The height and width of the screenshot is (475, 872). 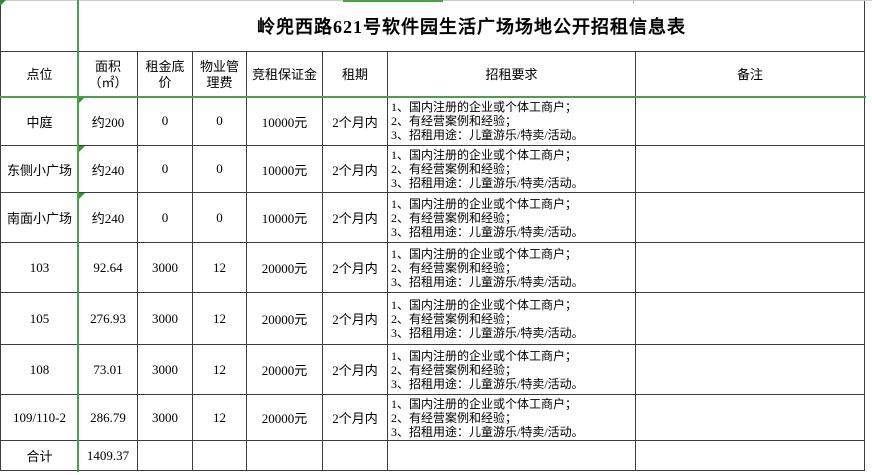 What do you see at coordinates (108, 121) in the screenshot?
I see `cell-area: 约200` at bounding box center [108, 121].